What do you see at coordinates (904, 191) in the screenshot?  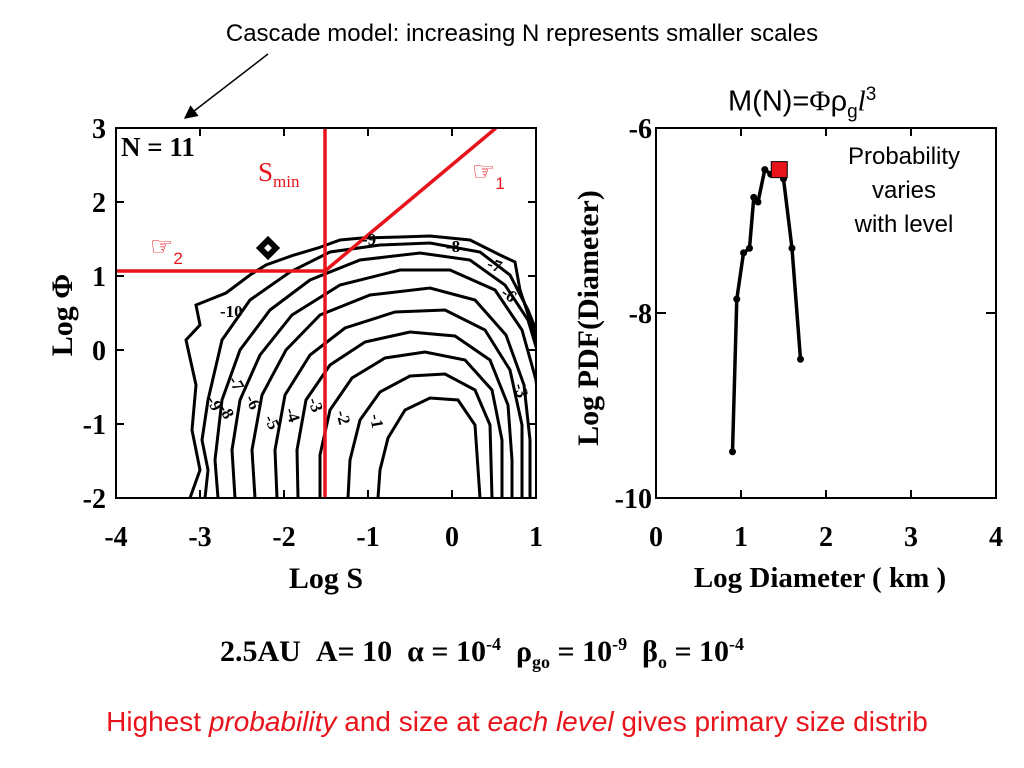 I see `probability-note: Probability varies with level` at bounding box center [904, 191].